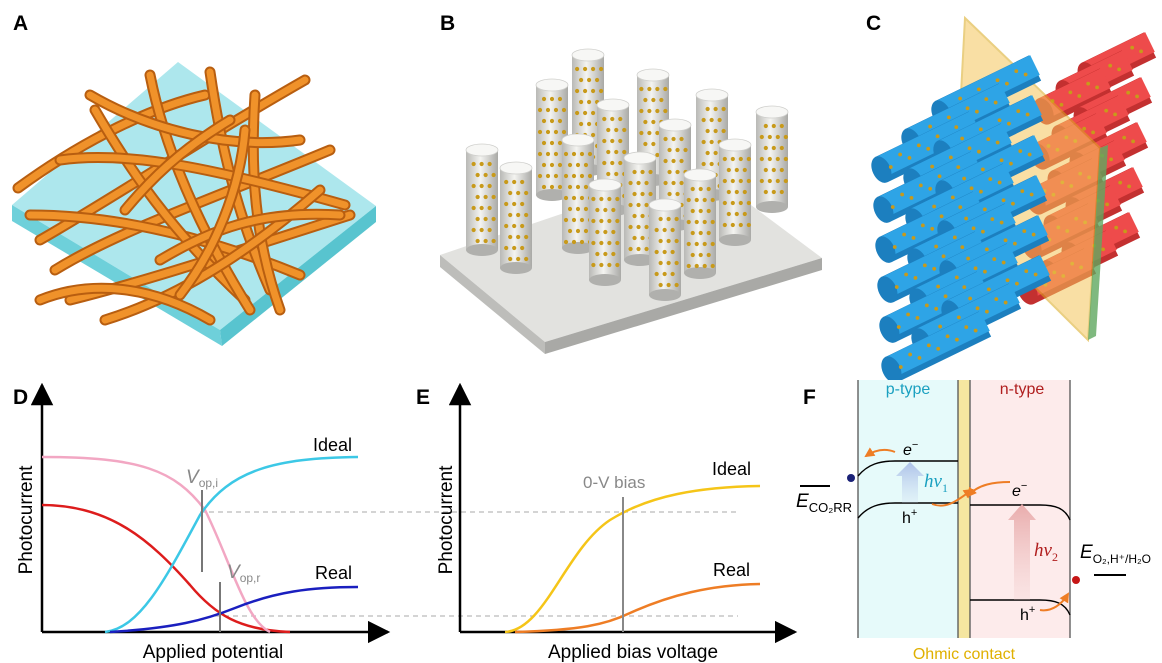 The height and width of the screenshot is (663, 1162). Describe the element at coordinates (633, 652) in the screenshot. I see `e-x-axis-label: Applied bias voltage` at that location.